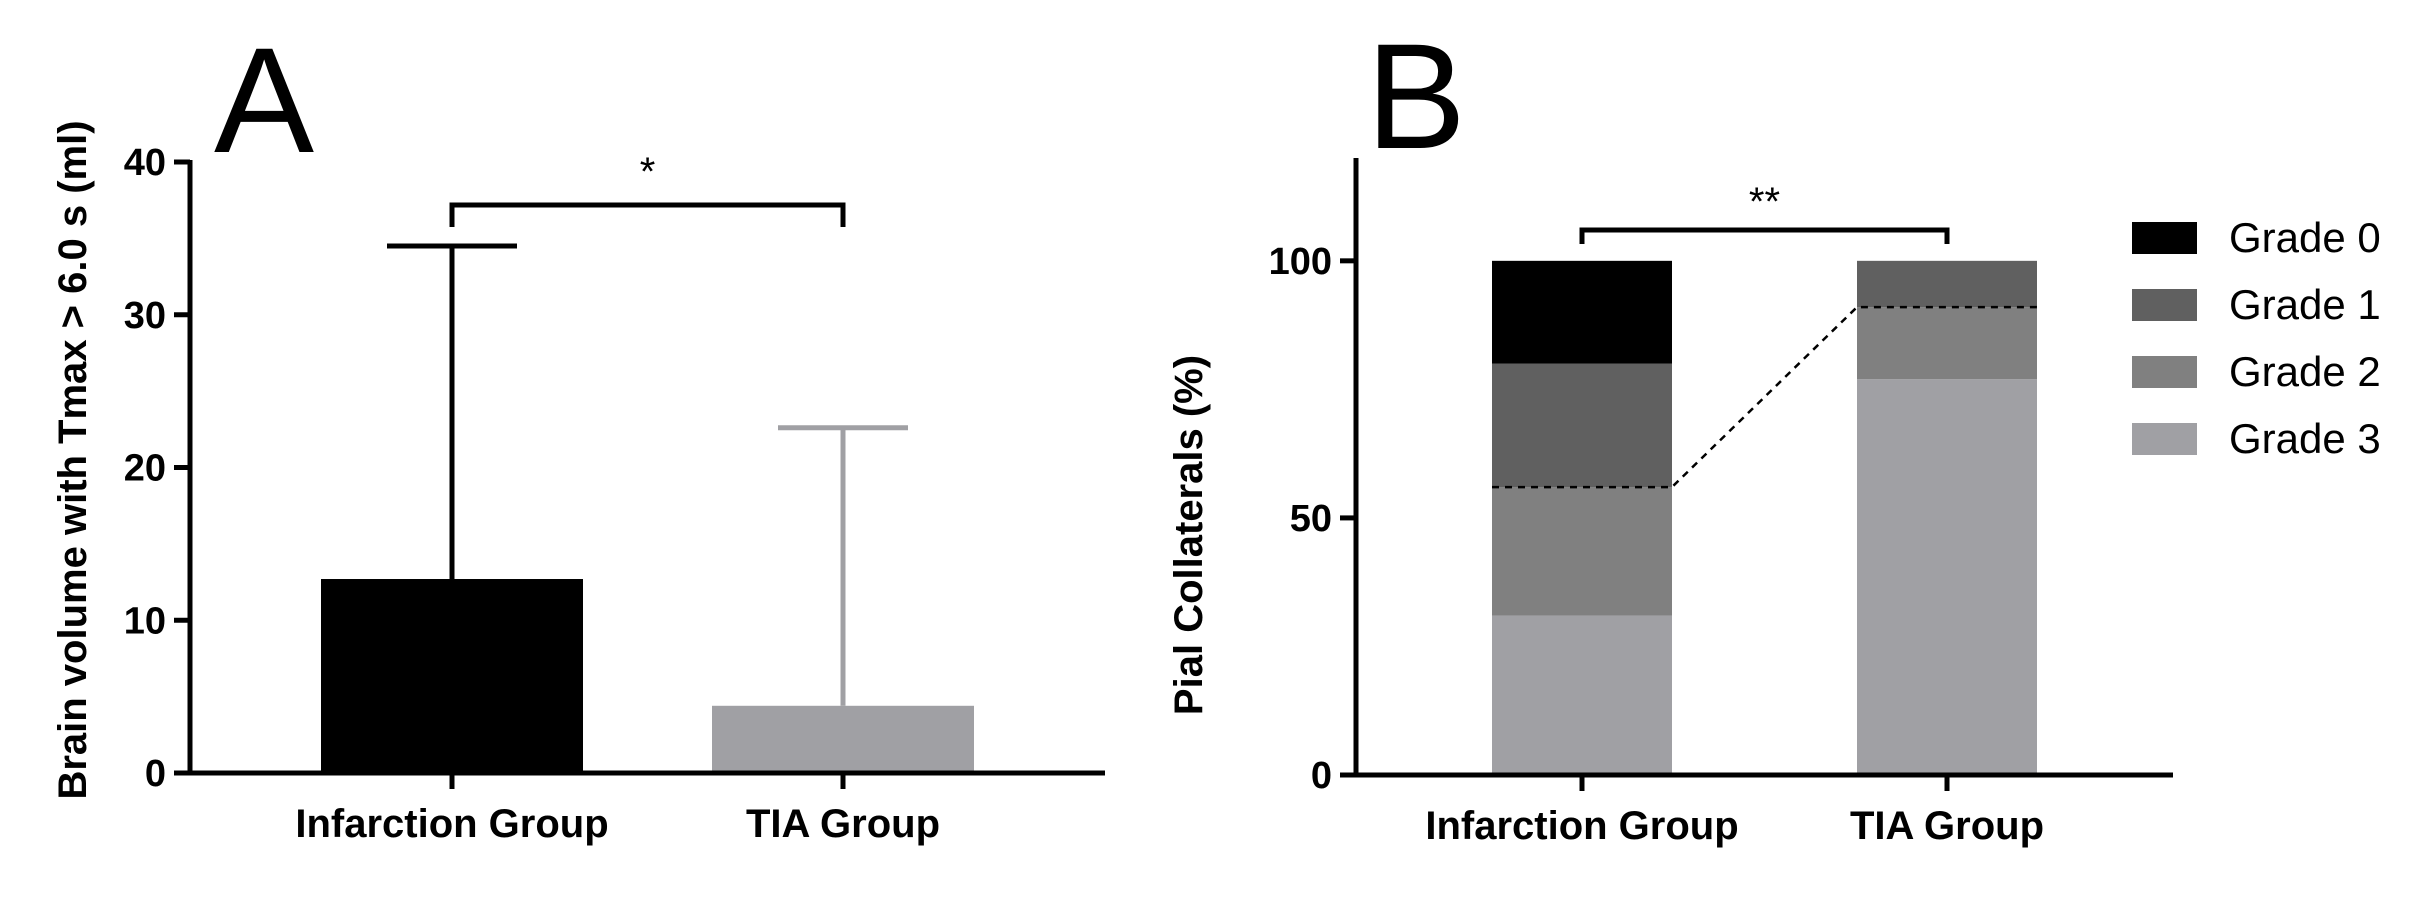 The height and width of the screenshot is (924, 2436). I want to click on panel-b-bar-segment-grade-3-infarction-group, so click(1582, 695).